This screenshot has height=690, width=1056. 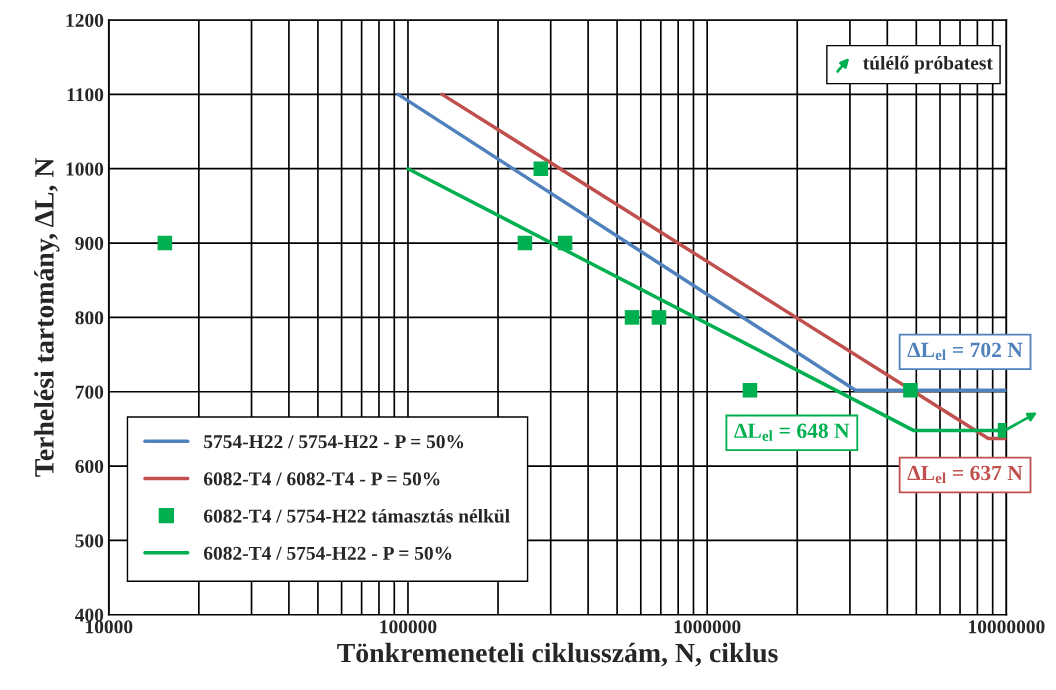 What do you see at coordinates (89, 466) in the screenshot?
I see `y-tick-label: 600` at bounding box center [89, 466].